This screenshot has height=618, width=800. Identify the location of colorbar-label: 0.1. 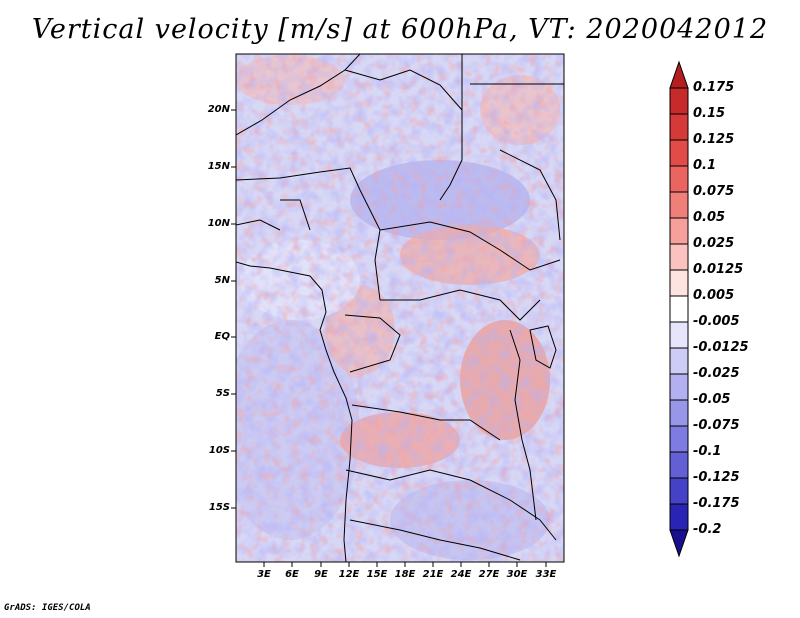
(705, 165).